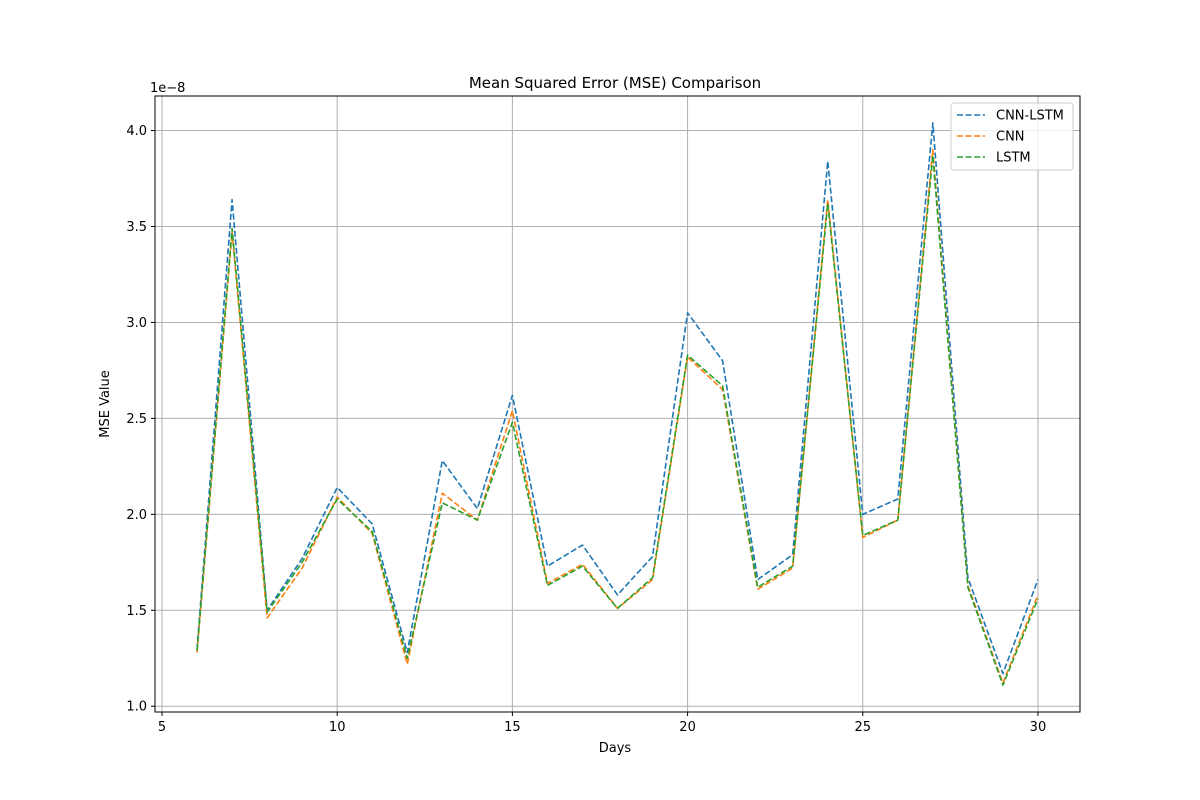  What do you see at coordinates (167, 88) in the screenshot?
I see `y-offset-text: 1e−8` at bounding box center [167, 88].